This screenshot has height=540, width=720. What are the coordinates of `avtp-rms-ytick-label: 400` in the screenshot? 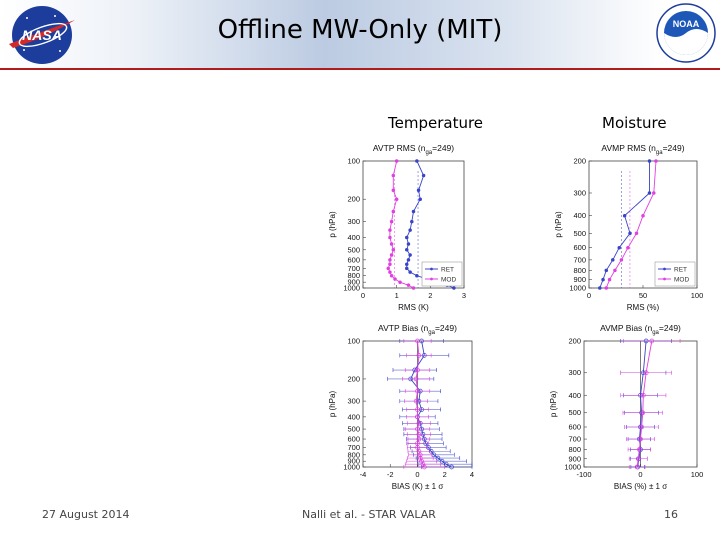 It's located at (353, 237).